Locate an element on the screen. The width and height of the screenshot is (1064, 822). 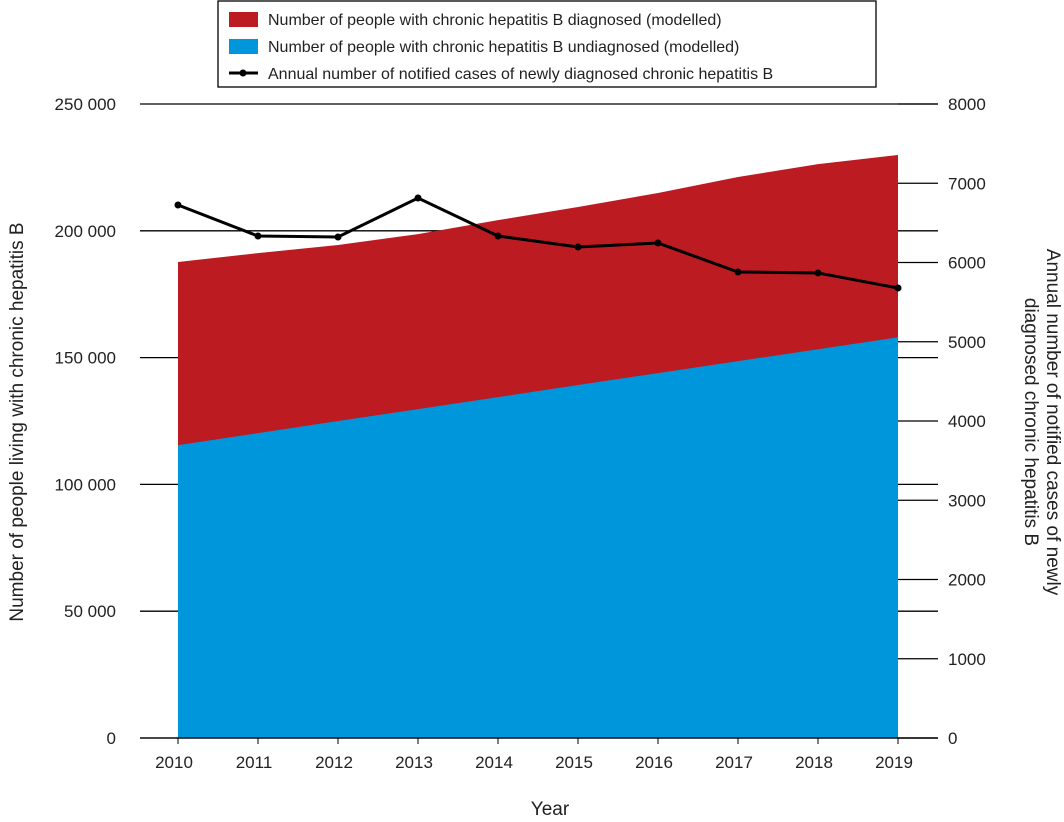
y2-tick-label: 1000 is located at coordinates (967, 659).